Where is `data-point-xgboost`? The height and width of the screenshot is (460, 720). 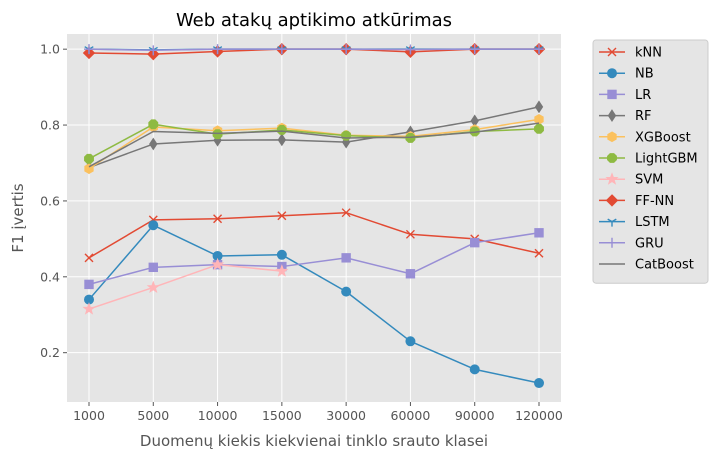 data-point-xgboost is located at coordinates (539, 119).